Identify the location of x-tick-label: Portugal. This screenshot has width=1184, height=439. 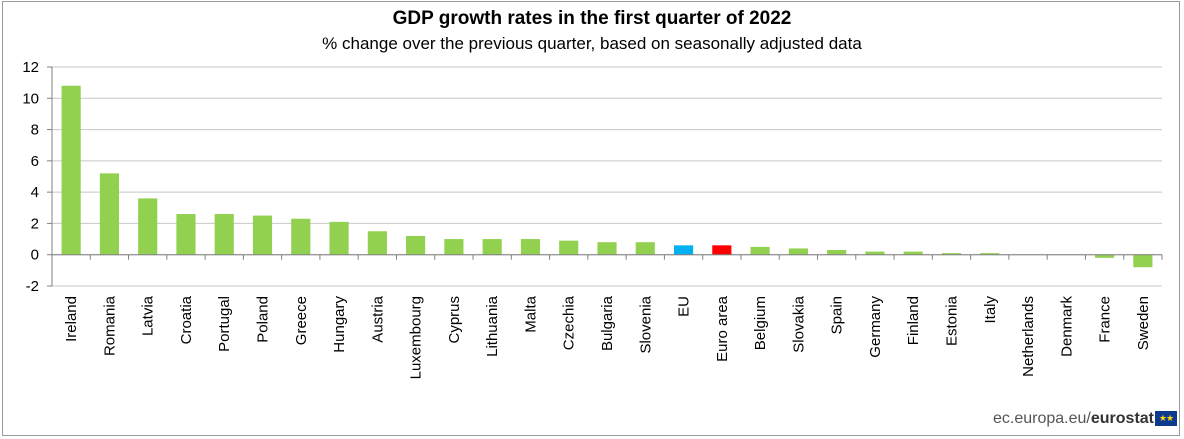
(224, 324).